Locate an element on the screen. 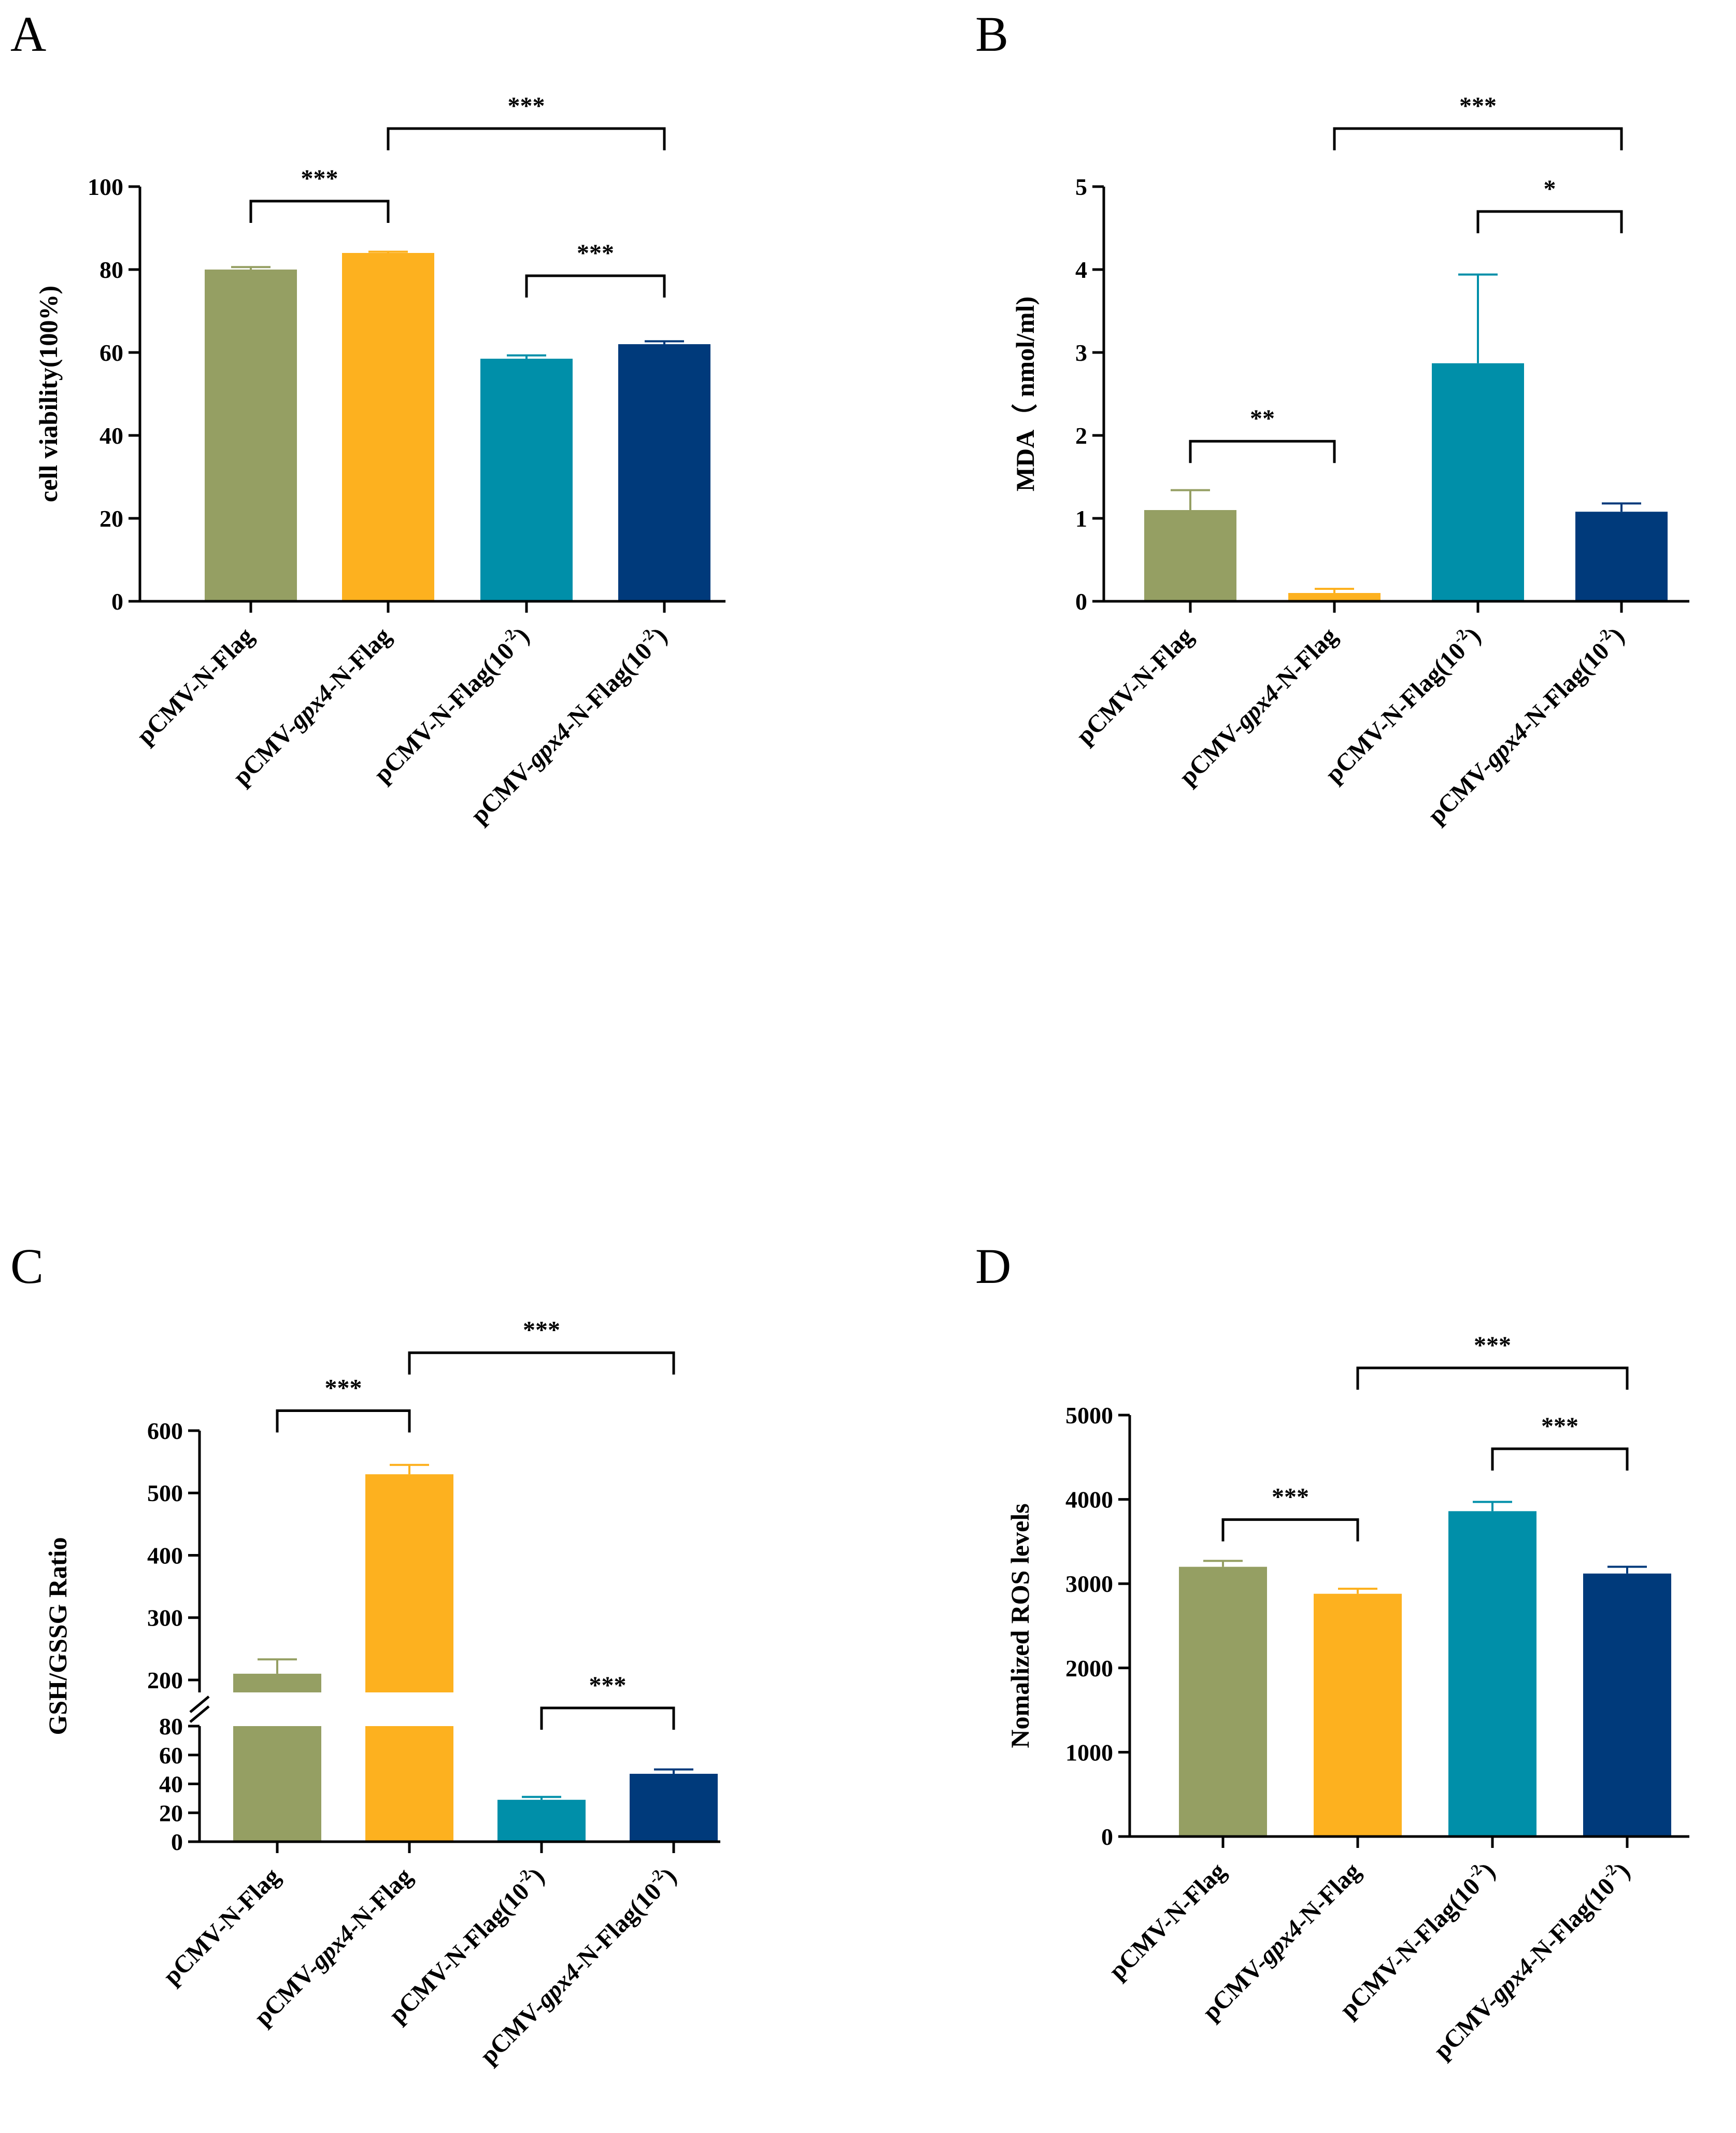  panel-letter-b: B is located at coordinates (991, 34).